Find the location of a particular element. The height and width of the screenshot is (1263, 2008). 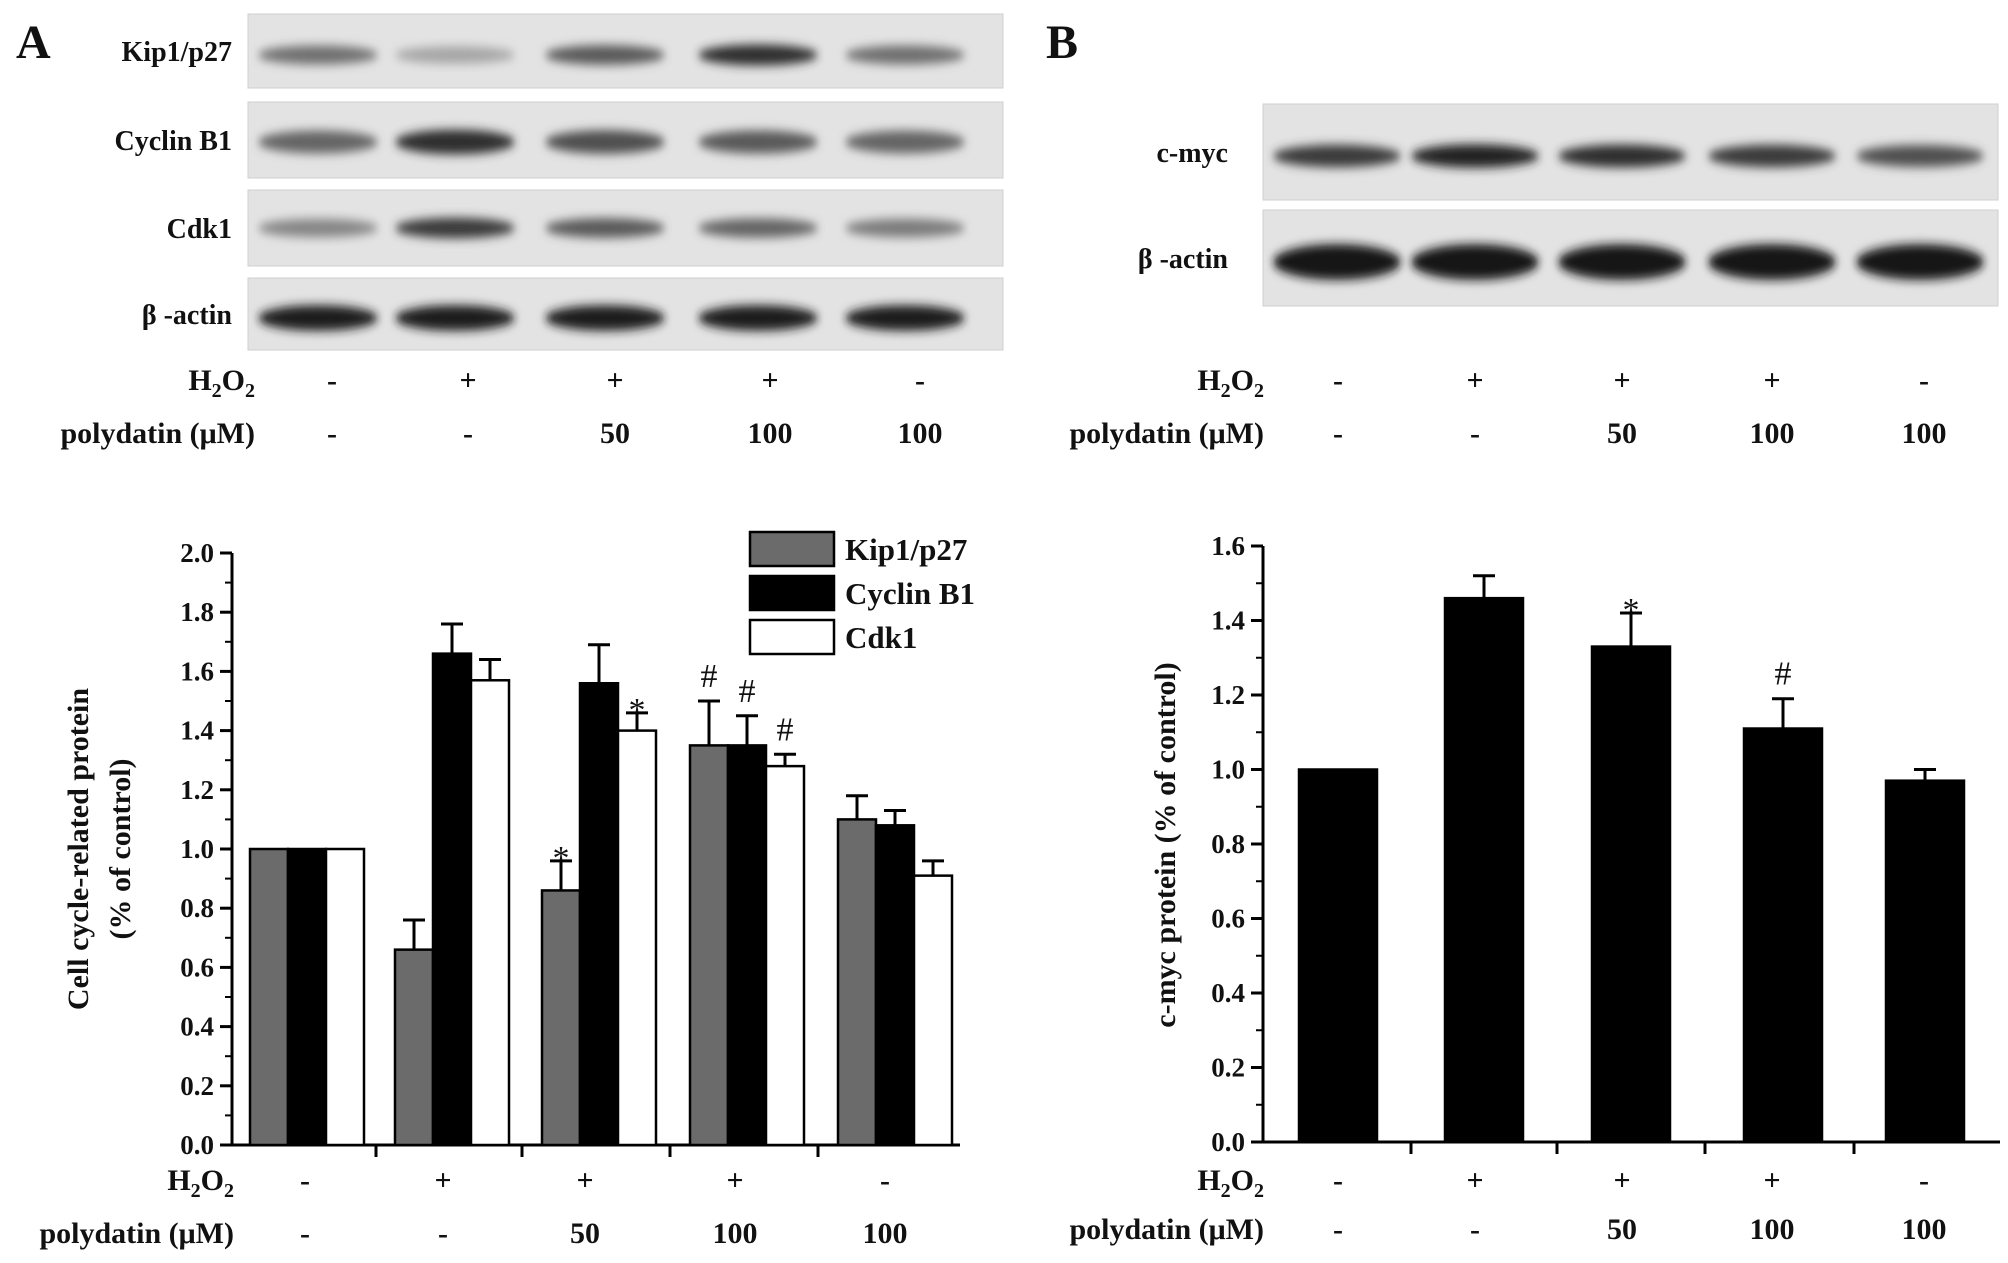

y-tick-label: 0.8 is located at coordinates (1228, 844).